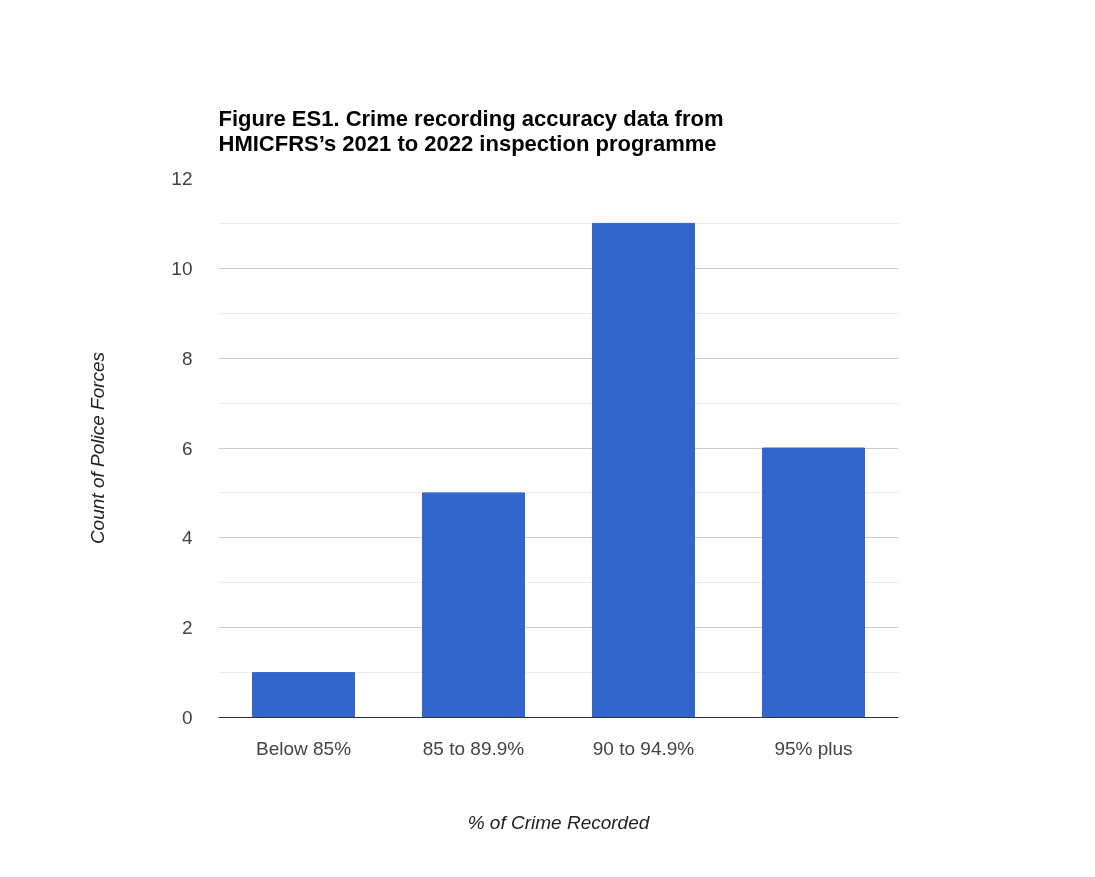 This screenshot has height=877, width=1095. I want to click on y-tick-label: 8, so click(187, 358).